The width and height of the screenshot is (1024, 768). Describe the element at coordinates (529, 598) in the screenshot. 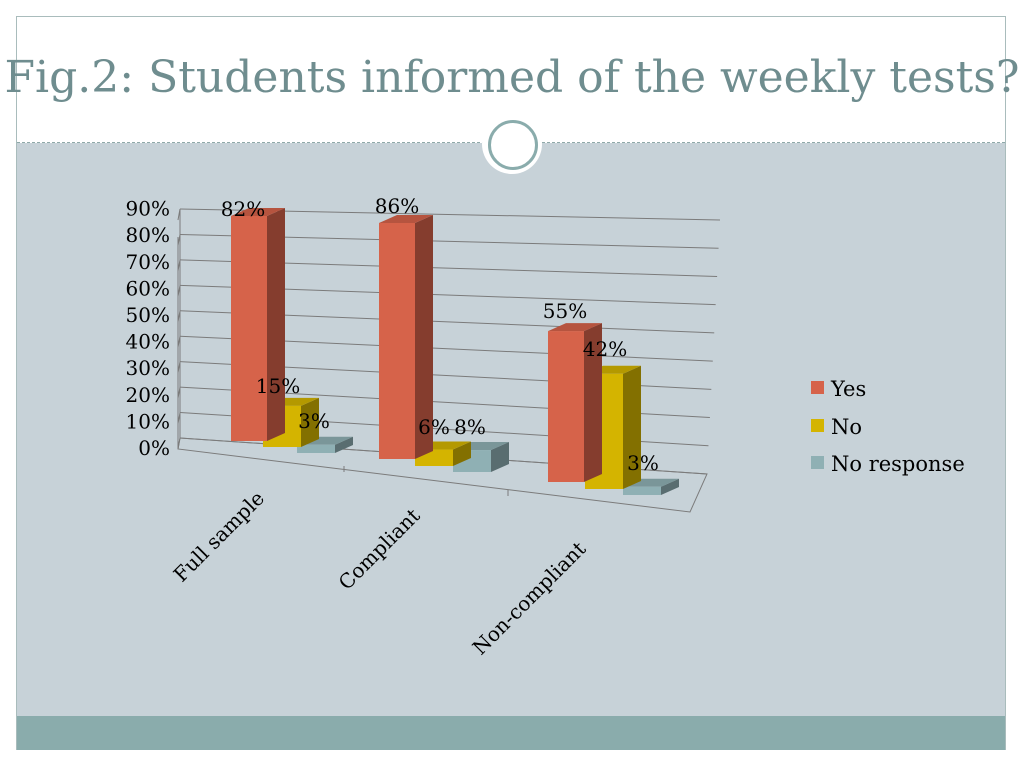

I see `category-label: Non-compliant` at that location.